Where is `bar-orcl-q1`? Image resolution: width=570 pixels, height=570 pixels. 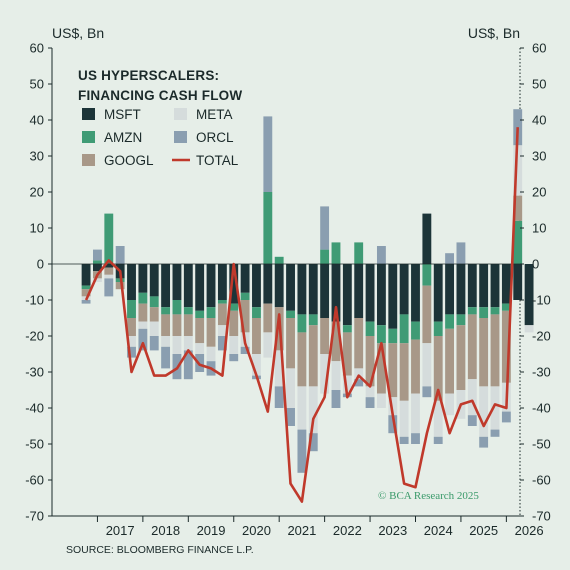 bar-orcl-q1 is located at coordinates (97, 255).